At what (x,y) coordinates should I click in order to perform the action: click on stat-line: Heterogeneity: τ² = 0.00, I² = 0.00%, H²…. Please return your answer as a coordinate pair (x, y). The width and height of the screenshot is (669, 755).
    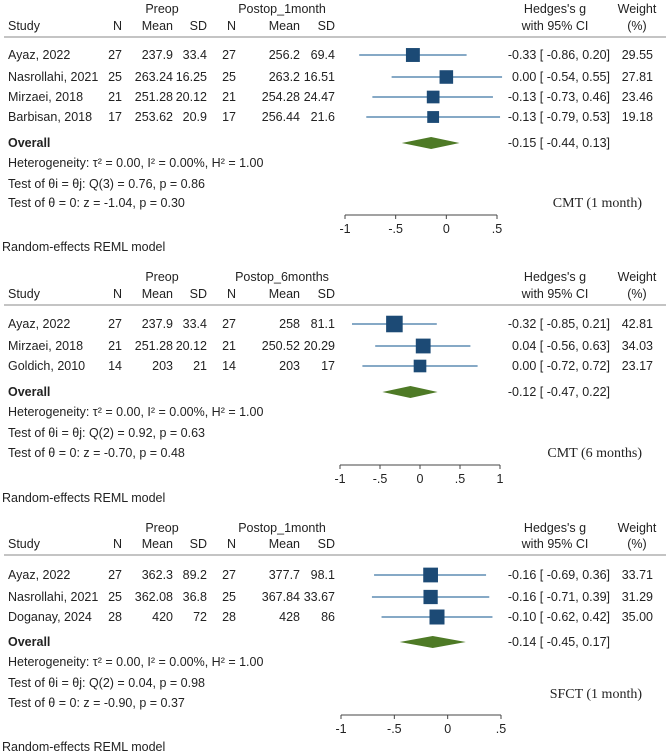
    Looking at the image, I should click on (135, 163).